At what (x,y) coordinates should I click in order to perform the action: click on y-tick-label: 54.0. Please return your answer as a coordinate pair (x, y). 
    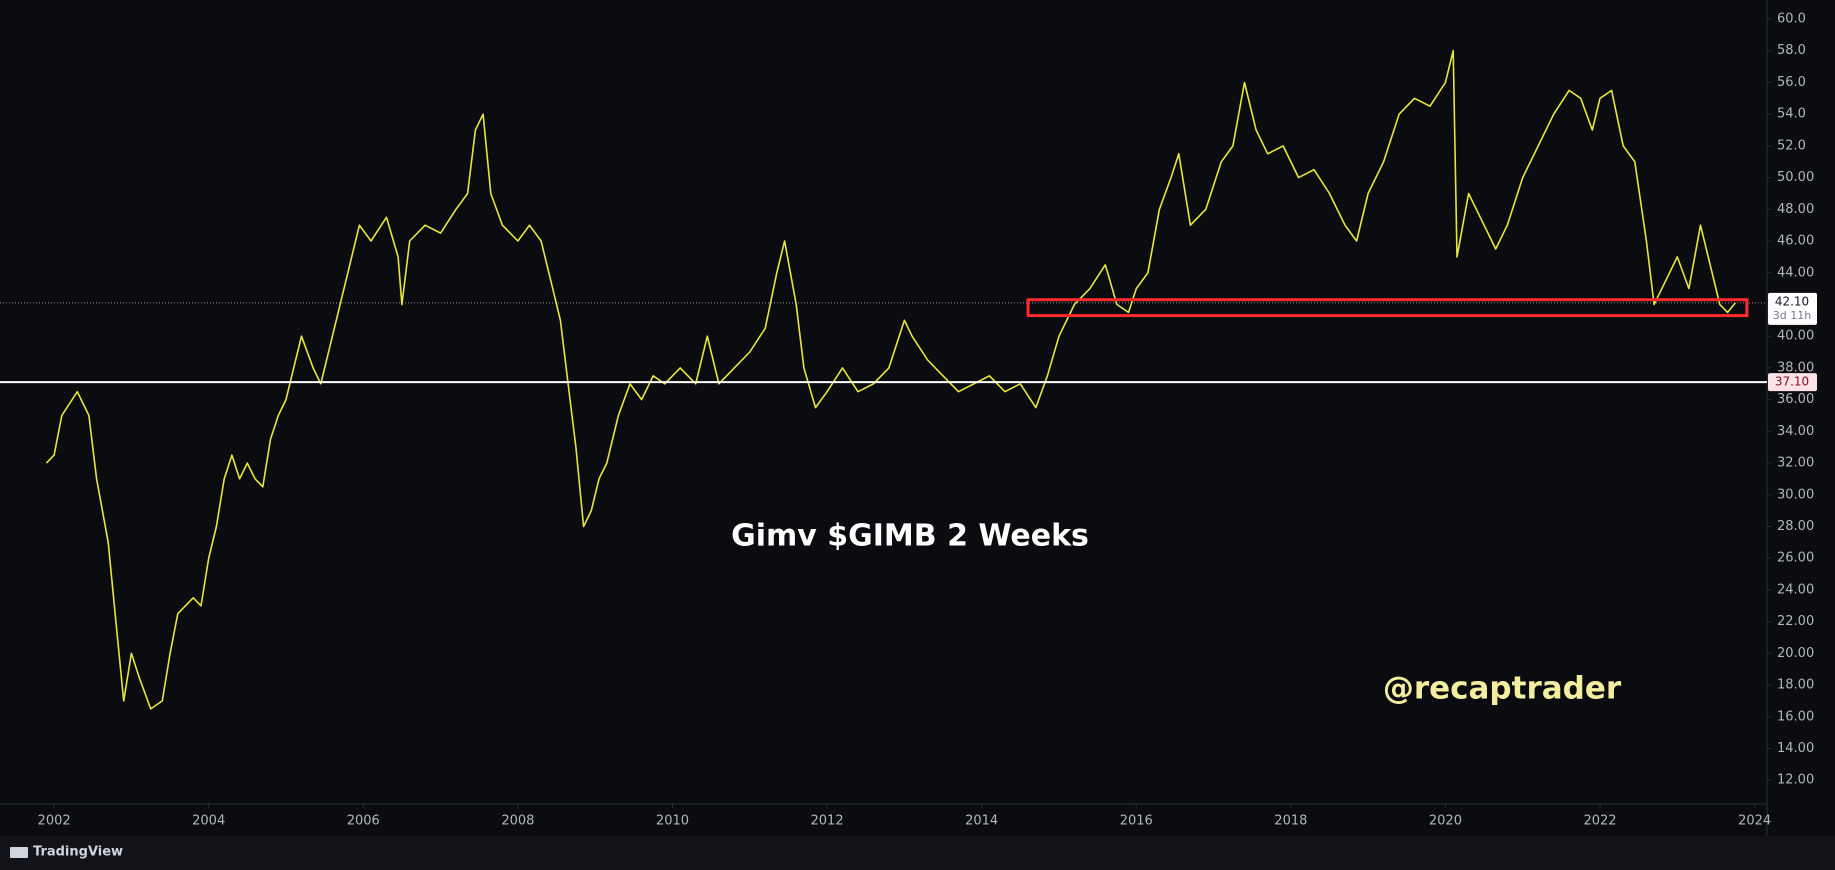
    Looking at the image, I should click on (1791, 114).